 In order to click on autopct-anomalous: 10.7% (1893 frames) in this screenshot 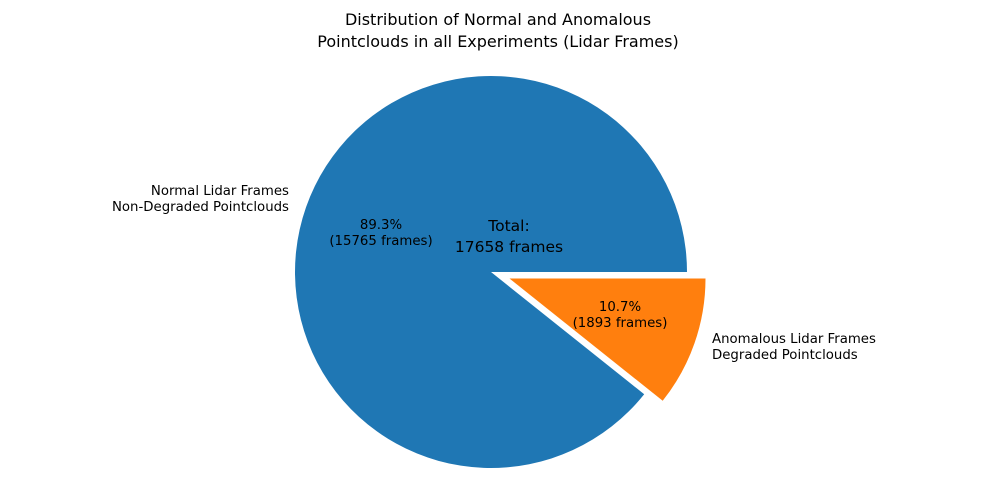, I will do `click(620, 315)`.